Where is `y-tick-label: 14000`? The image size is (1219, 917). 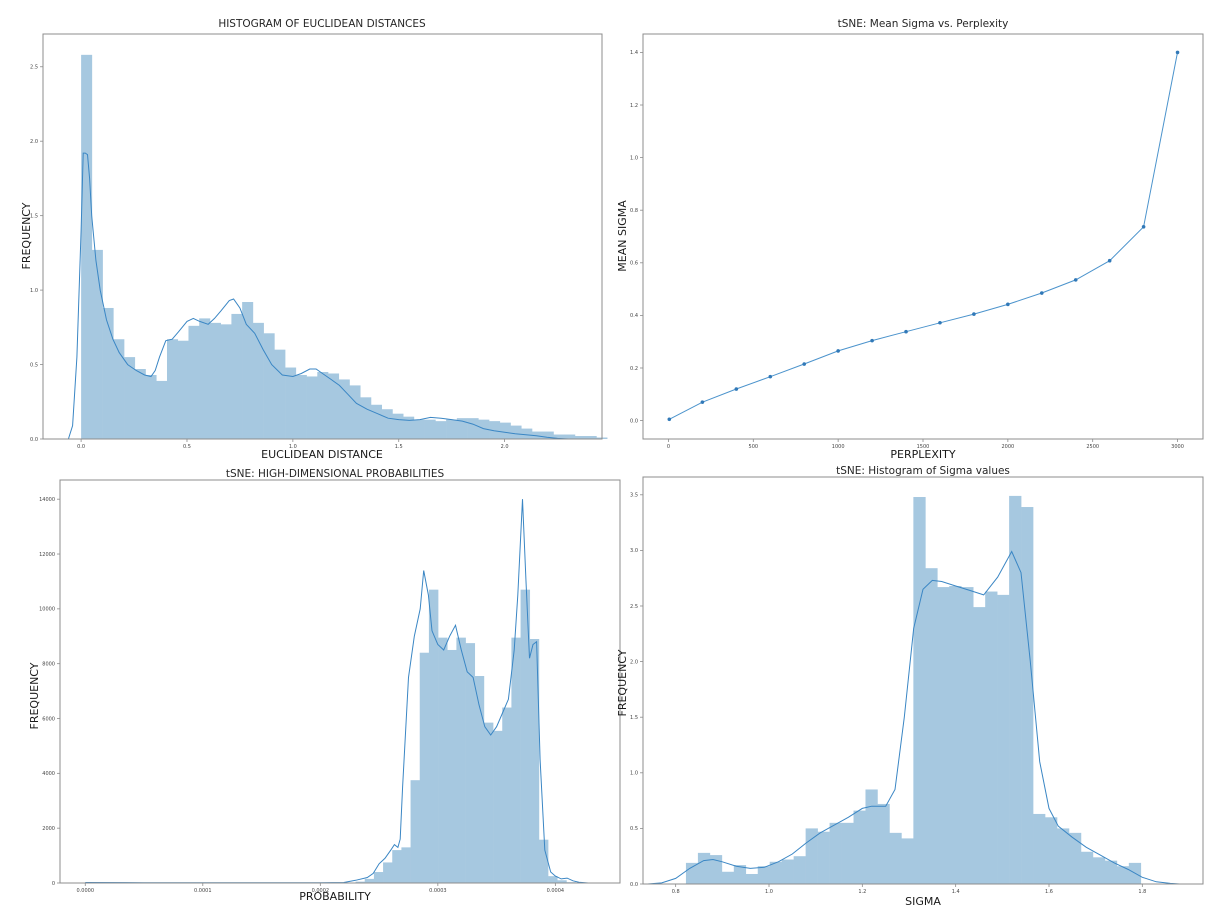 y-tick-label: 14000 is located at coordinates (47, 500).